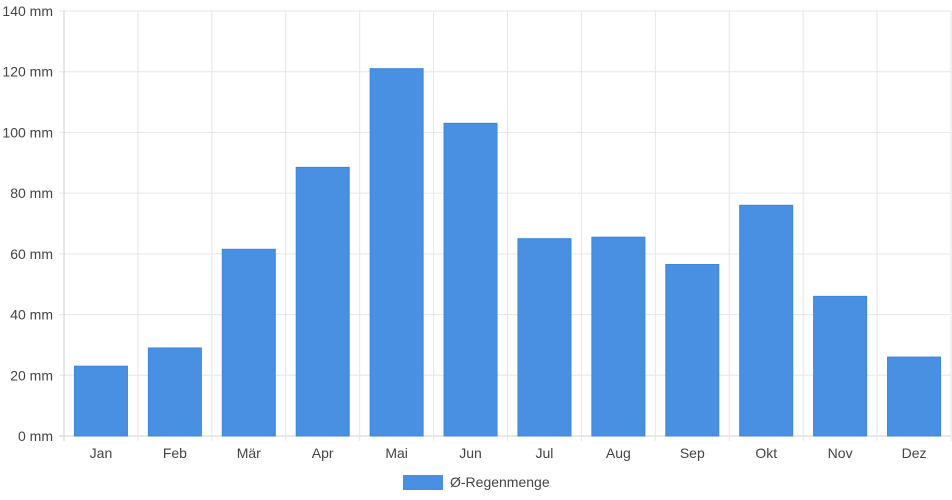 The width and height of the screenshot is (952, 500). I want to click on x-axis: Jan Feb Mär Apr Mai Jun Jul Aug Sep Okt Nov Dez, so click(508, 453).